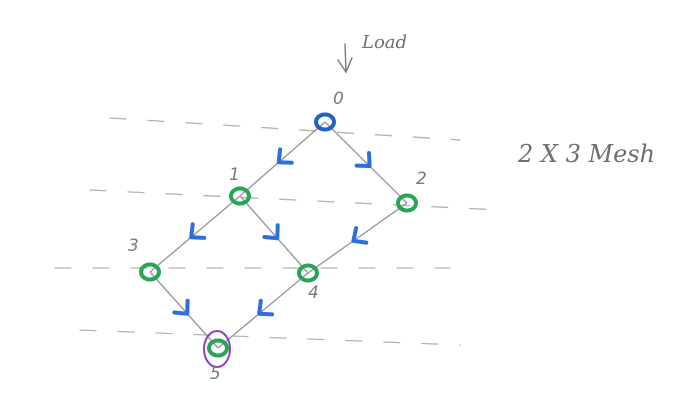 Image resolution: width=682 pixels, height=407 pixels. I want to click on node-label-5: 5, so click(215, 374).